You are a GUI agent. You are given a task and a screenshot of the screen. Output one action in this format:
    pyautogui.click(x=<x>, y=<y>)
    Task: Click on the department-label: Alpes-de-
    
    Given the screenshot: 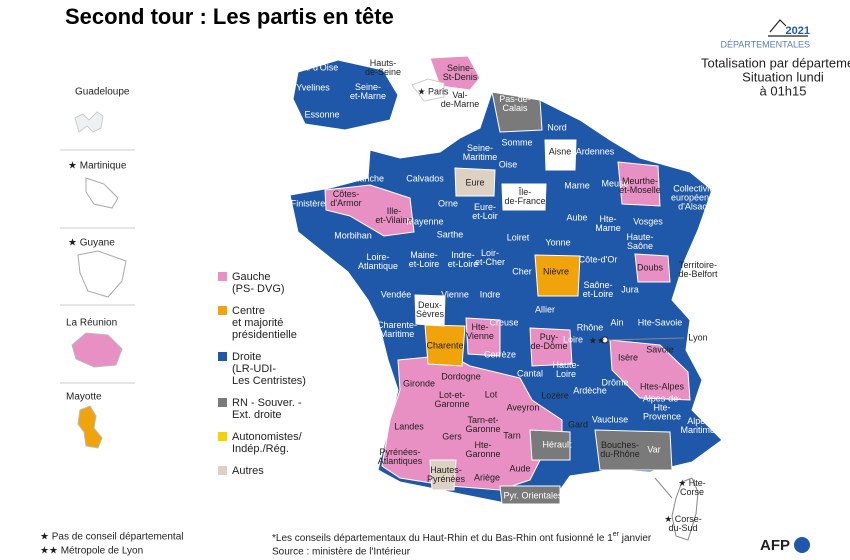 What is the action you would take?
    pyautogui.click(x=662, y=398)
    